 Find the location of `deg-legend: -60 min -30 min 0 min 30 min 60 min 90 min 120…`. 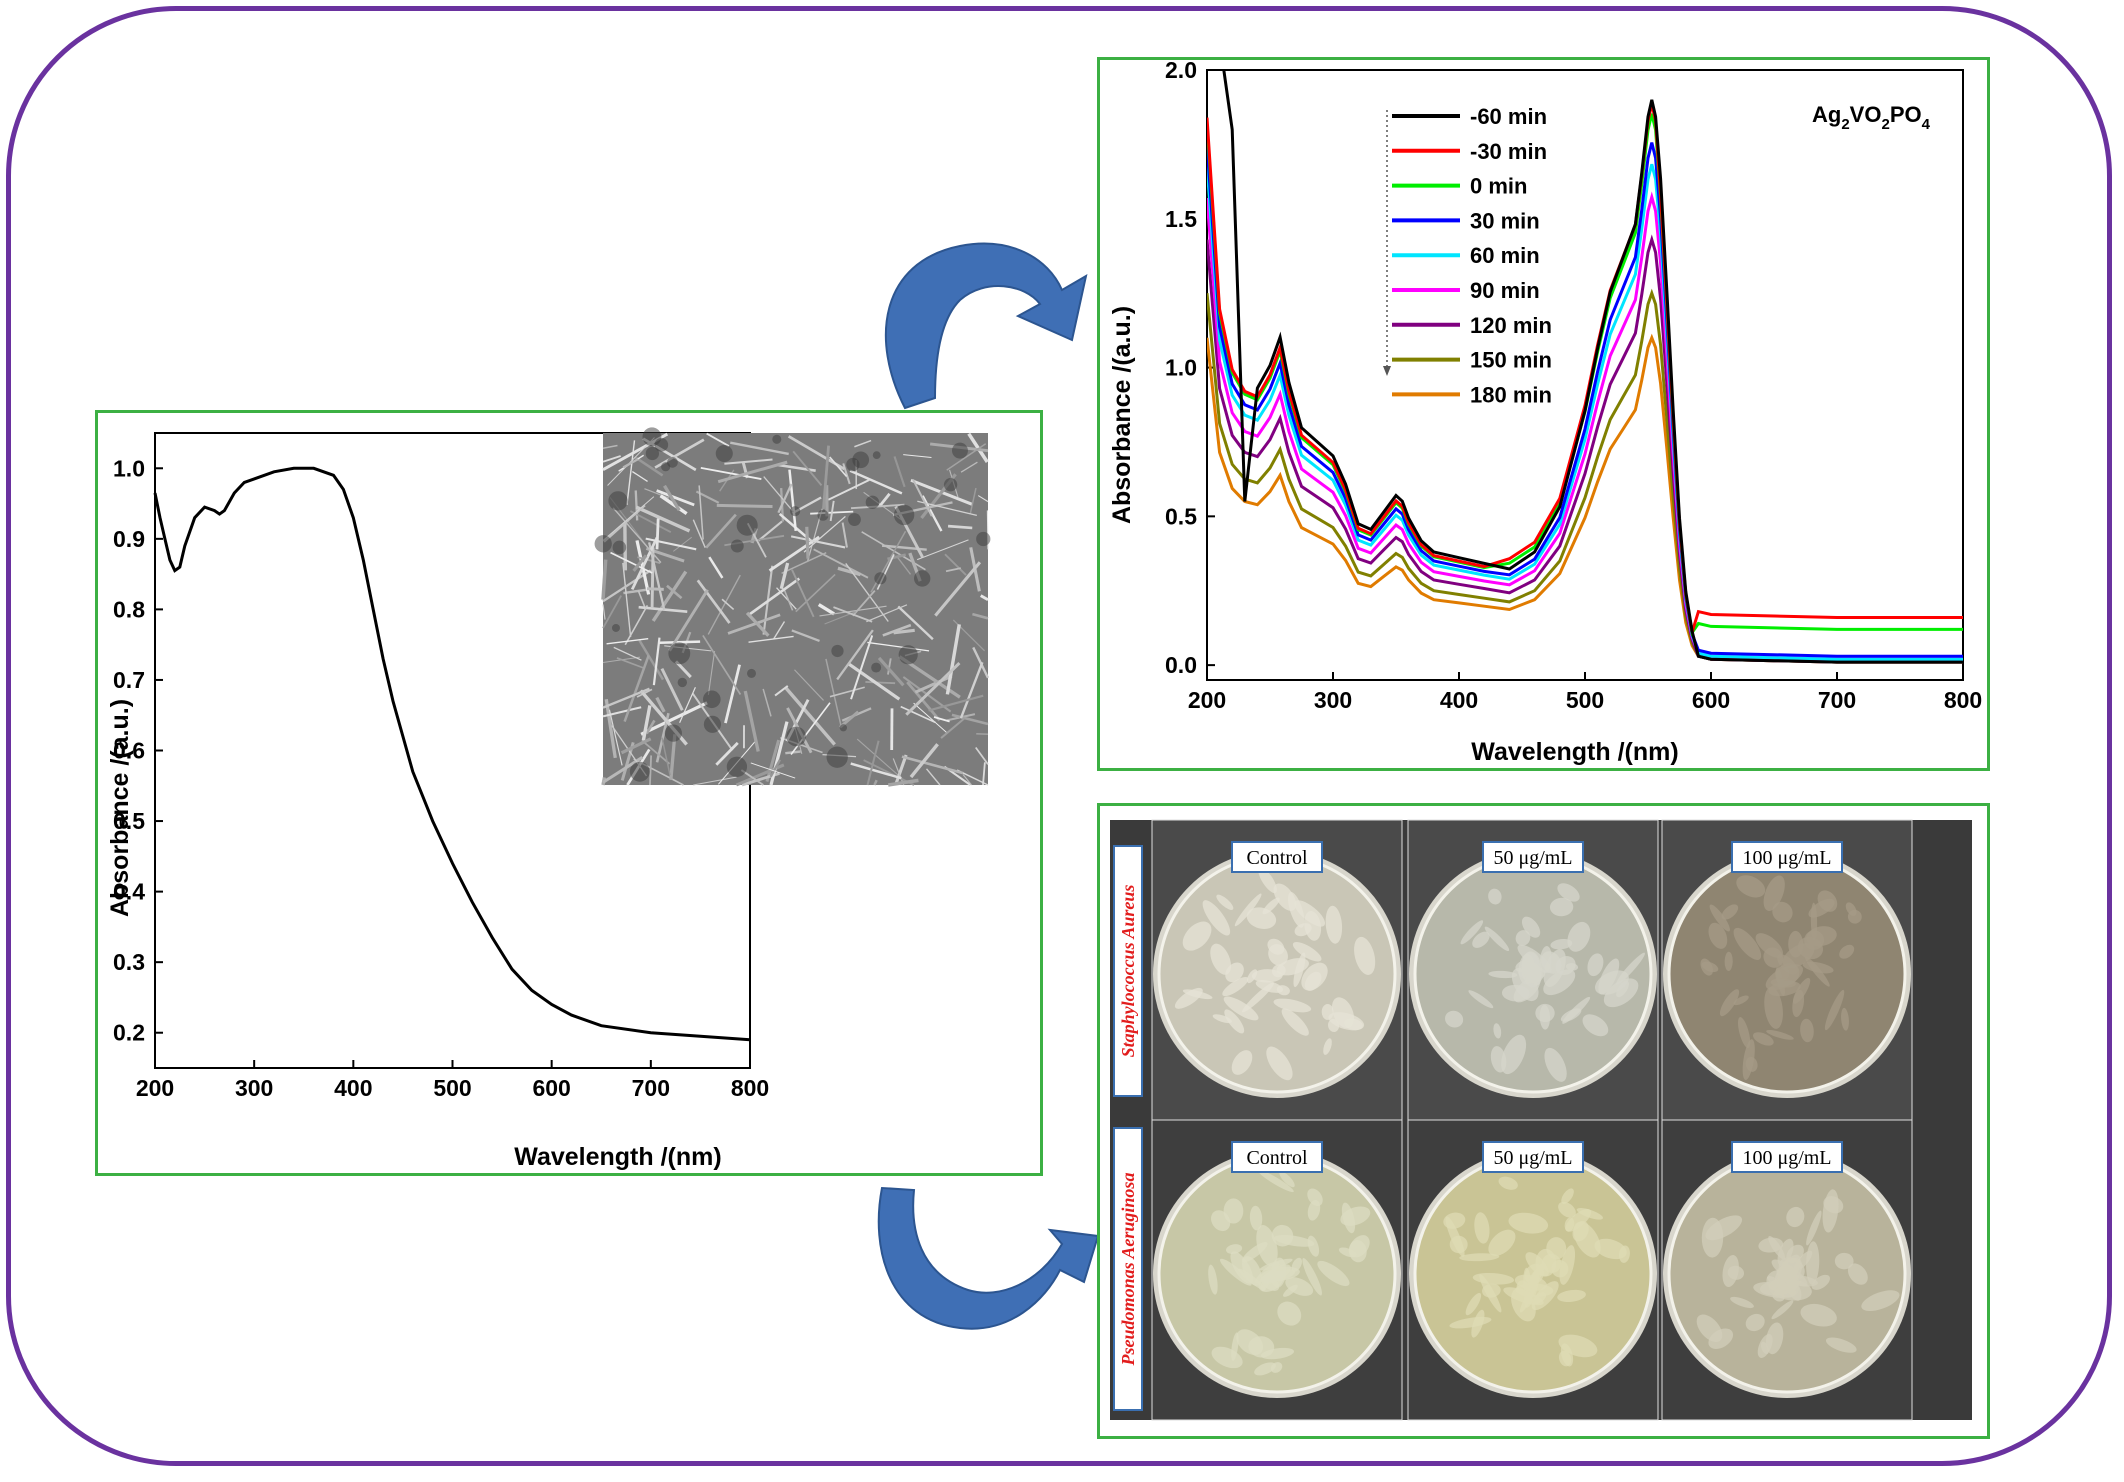

deg-legend: -60 min -30 min 0 min 30 min 60 min 90 min 120… is located at coordinates (1467, 255).